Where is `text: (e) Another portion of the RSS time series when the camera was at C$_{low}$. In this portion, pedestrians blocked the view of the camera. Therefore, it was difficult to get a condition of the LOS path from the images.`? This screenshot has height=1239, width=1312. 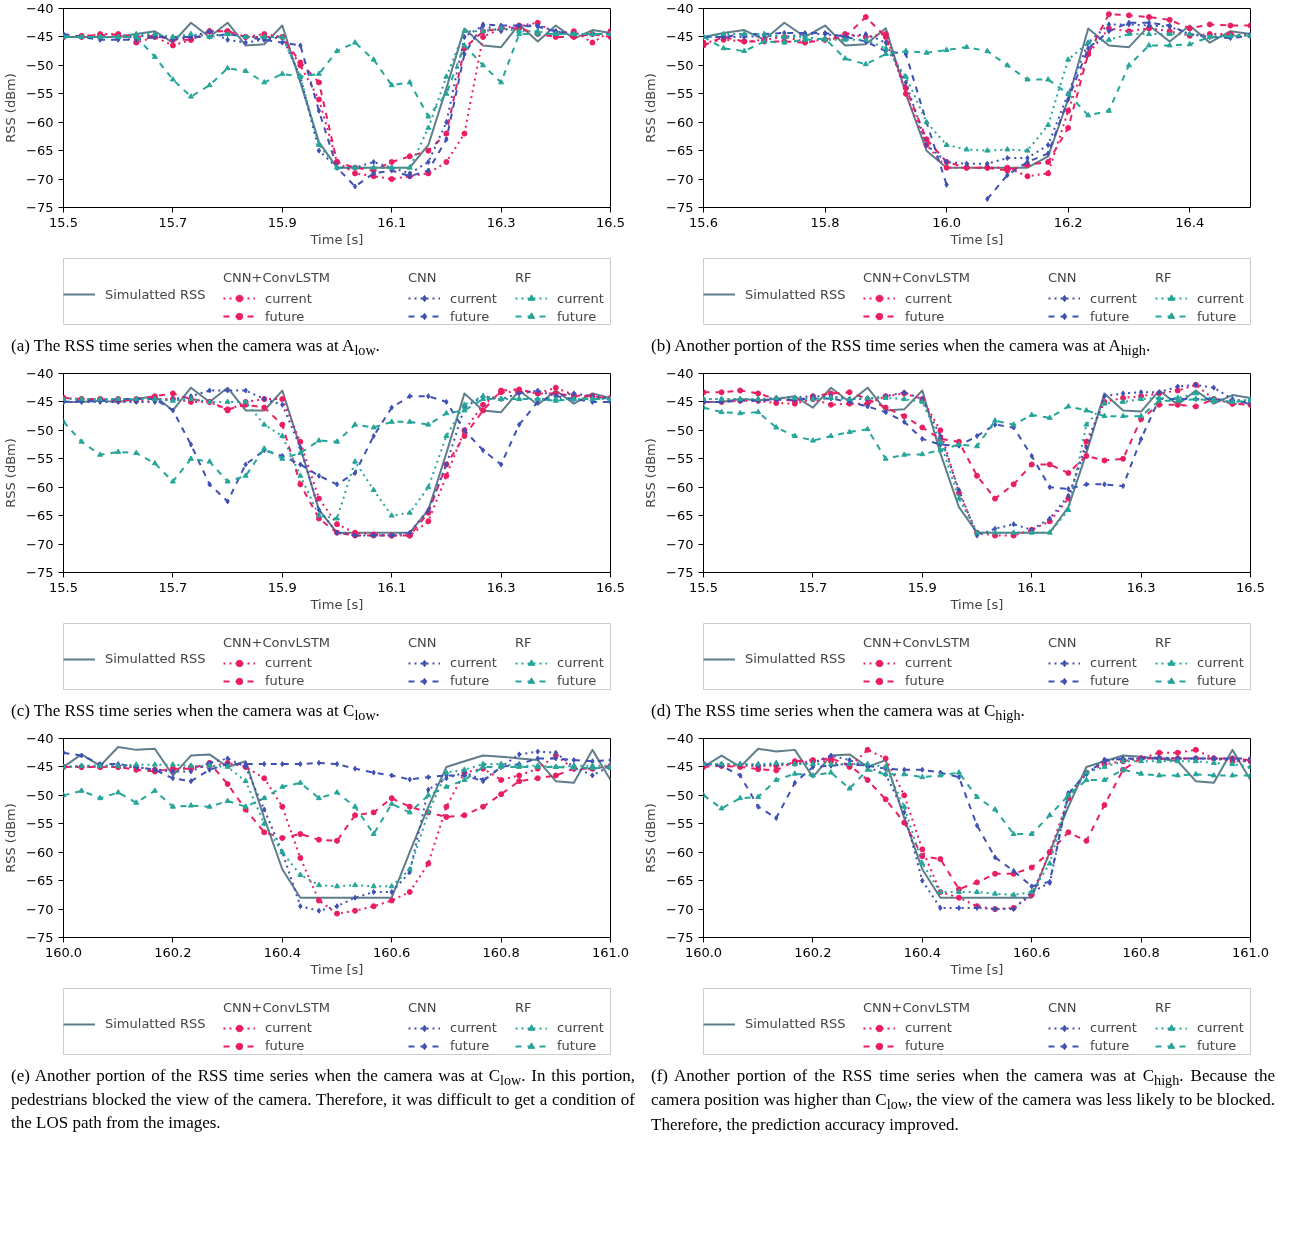
text: (e) Another portion of the RSS time series when the camera was at C$_{low}$. In this portion, pedestrians blocked the view of the camera. Therefore, it was difficult to get a condition of the LOS path from the images. is located at coordinates (323, 1099).